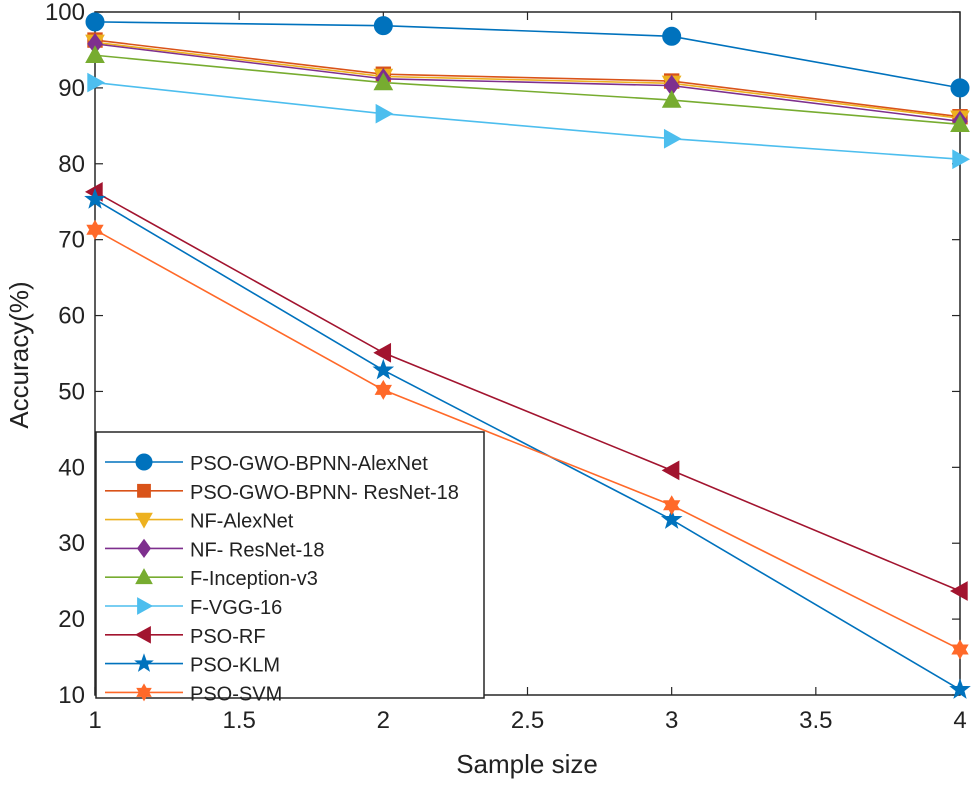 The height and width of the screenshot is (785, 975). Describe the element at coordinates (235, 666) in the screenshot. I see `legend-label: PSO-KLM` at that location.